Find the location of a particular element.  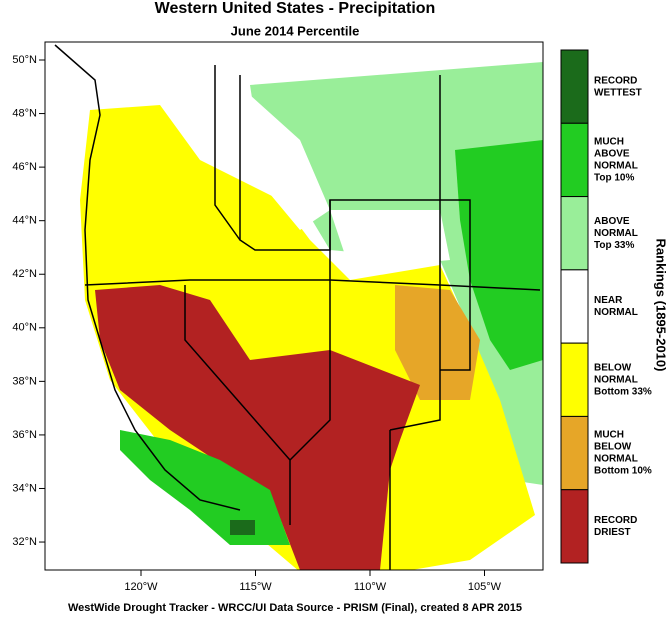

legend-label: NEAR is located at coordinates (608, 300).